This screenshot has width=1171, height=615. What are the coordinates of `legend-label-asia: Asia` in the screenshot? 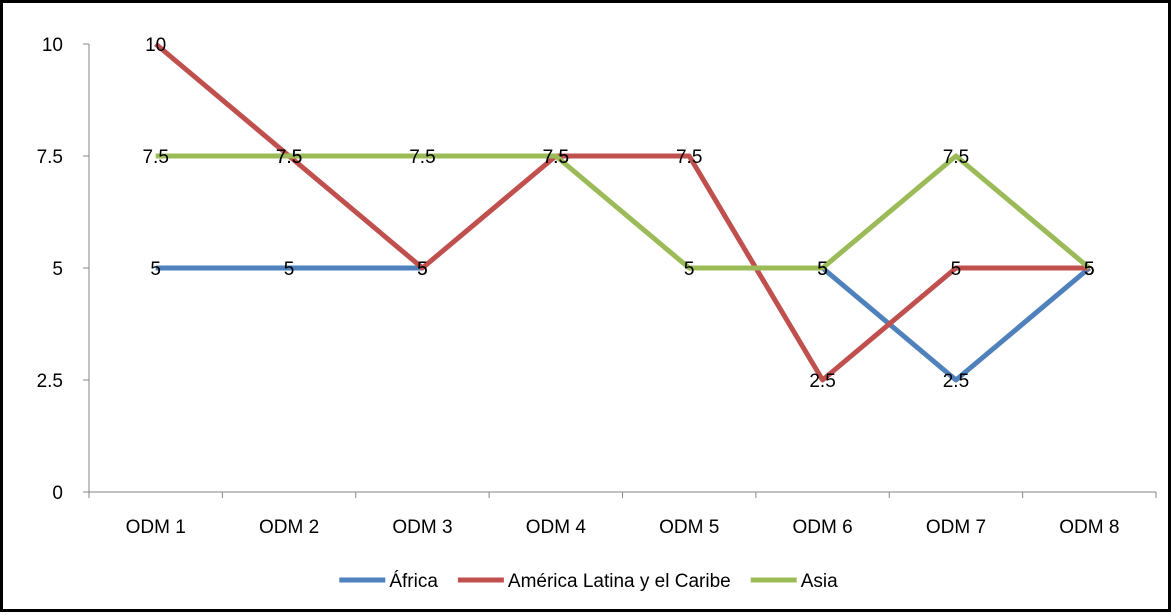 It's located at (819, 581).